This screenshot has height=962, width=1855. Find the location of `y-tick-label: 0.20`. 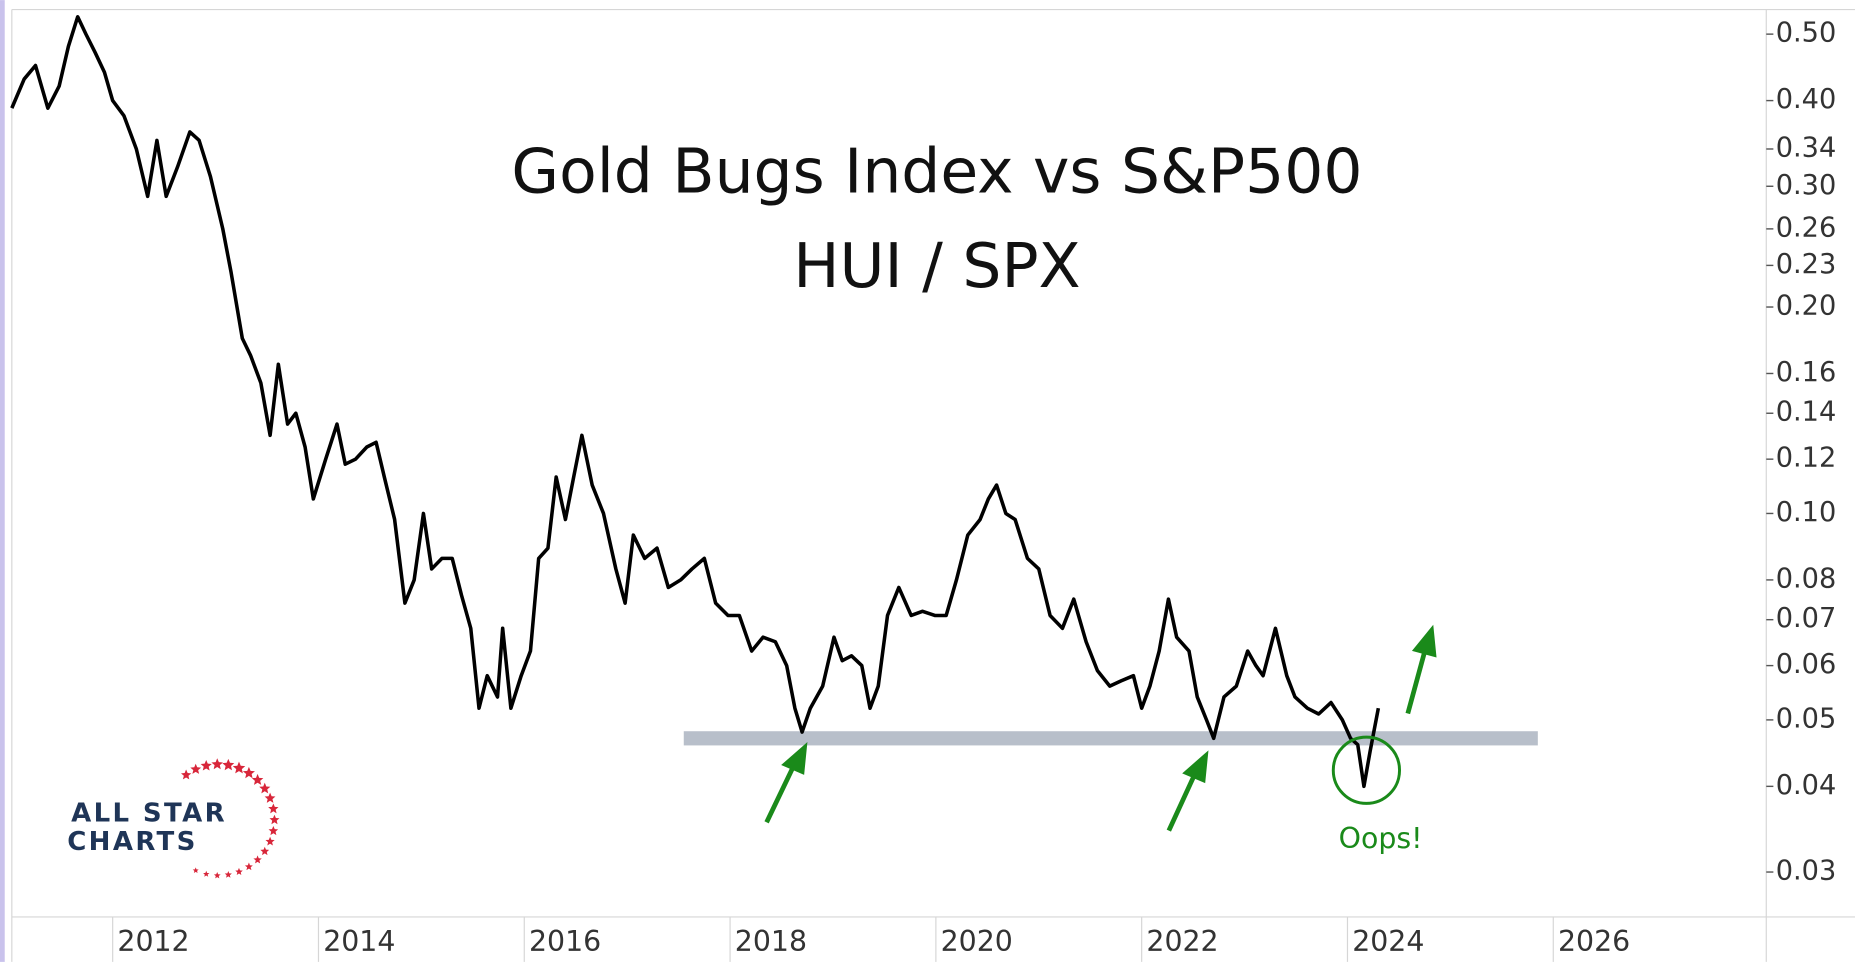

y-tick-label: 0.20 is located at coordinates (1806, 306).